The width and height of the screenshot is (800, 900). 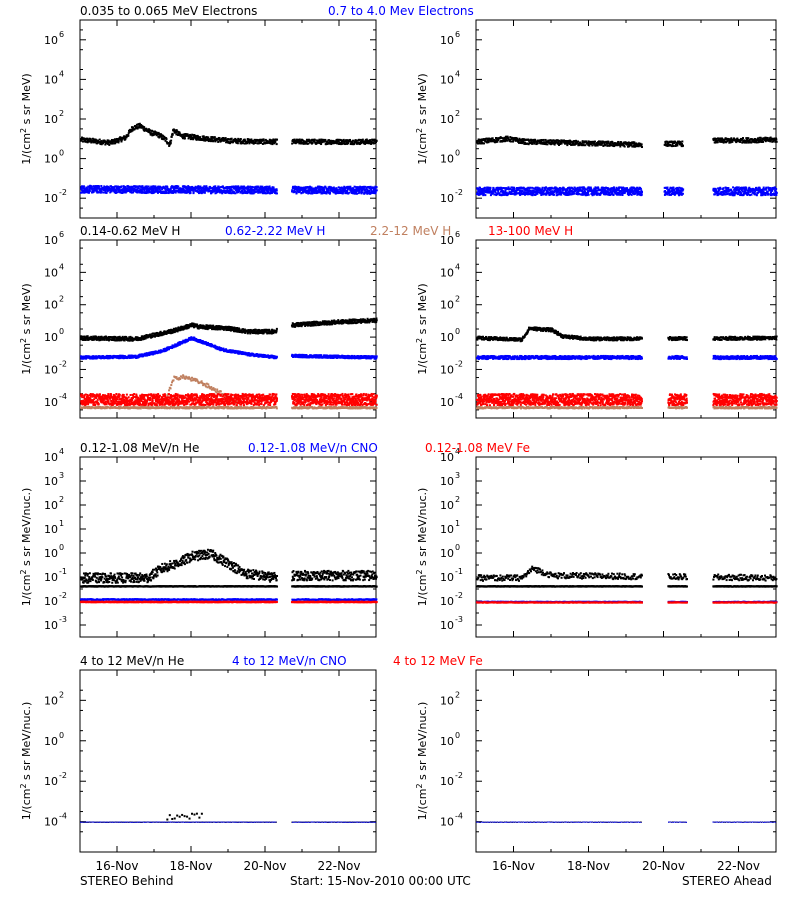 I want to click on legend-entry: 13-100 MeV H, so click(x=530, y=231).